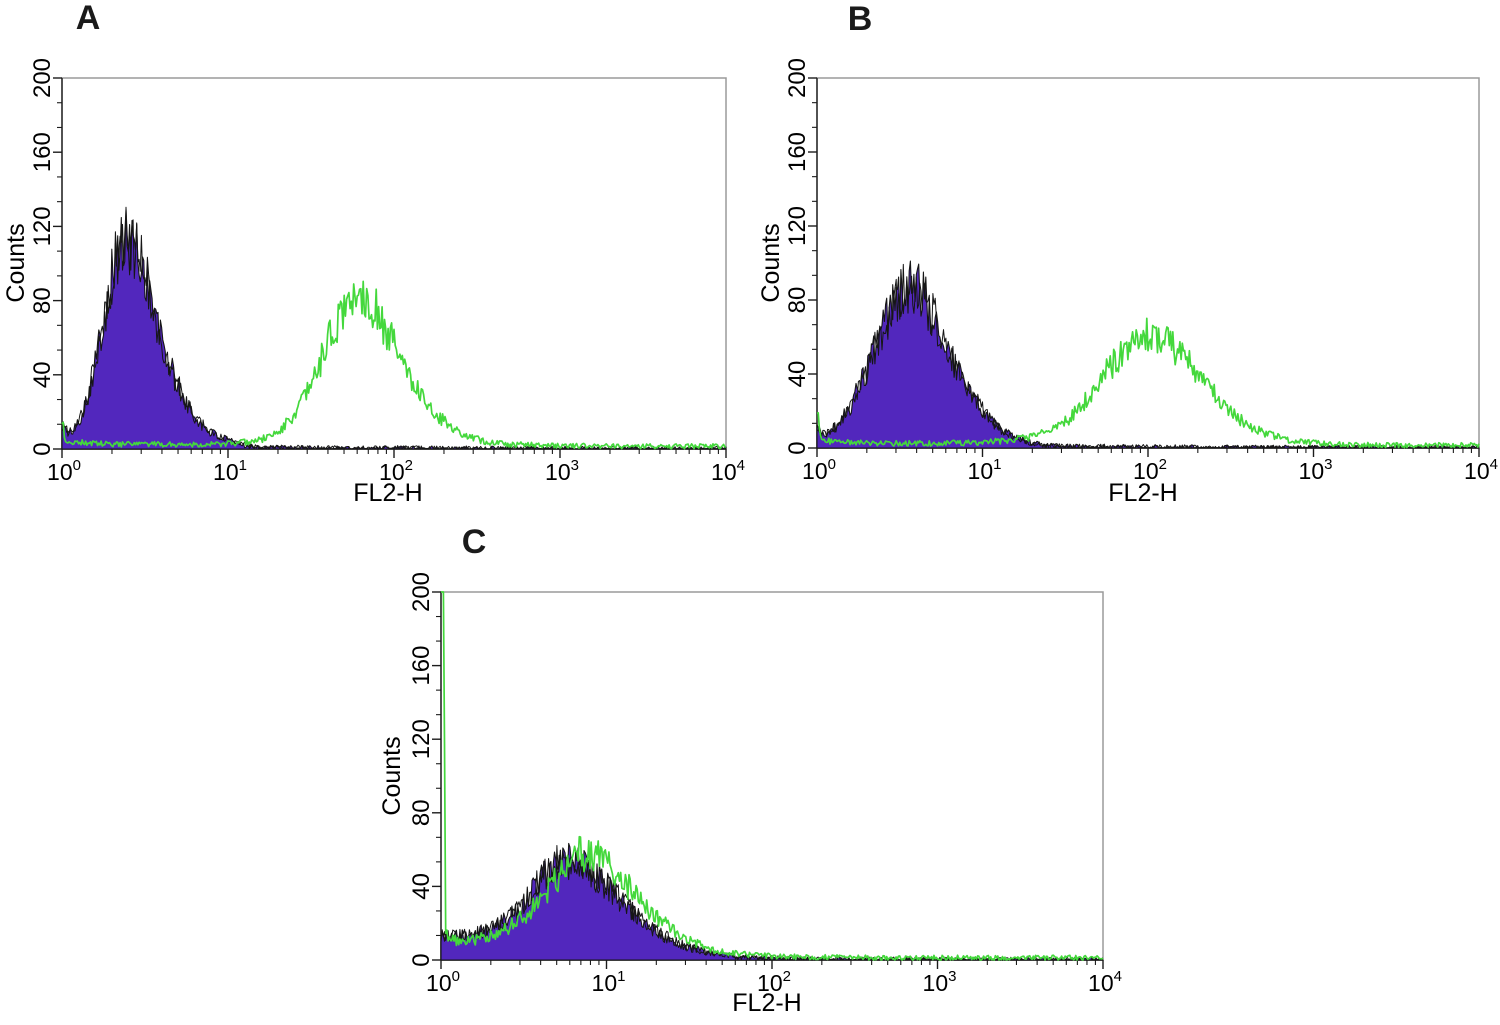 The height and width of the screenshot is (1025, 1500). I want to click on panel-b-ylabel: Counts, so click(771, 263).